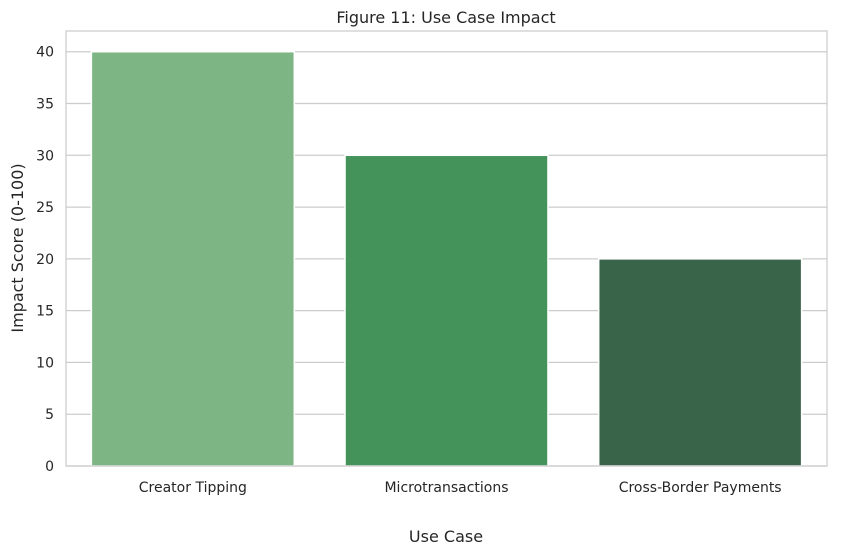 The image size is (851, 556). I want to click on y-tick-label: 0, so click(49, 467).